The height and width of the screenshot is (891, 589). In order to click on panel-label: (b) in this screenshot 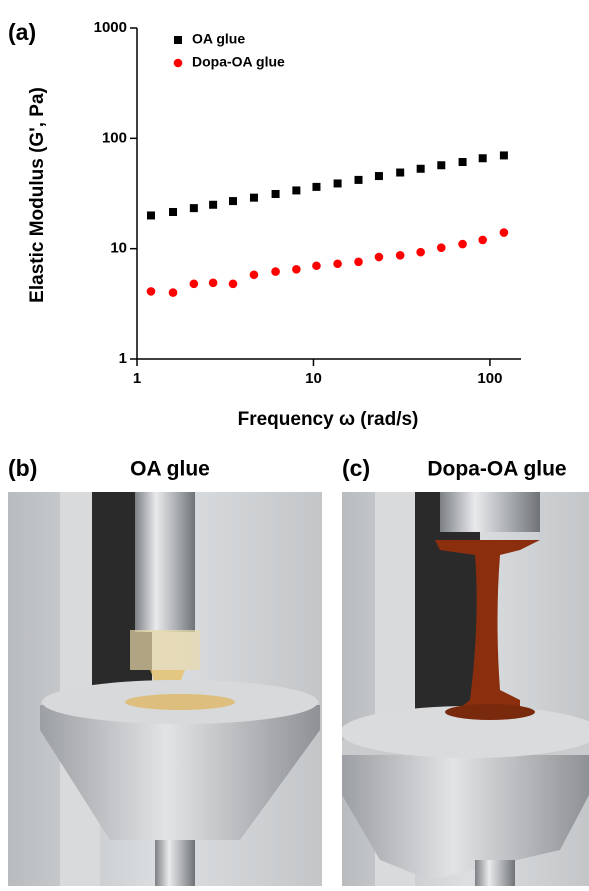, I will do `click(22, 468)`.